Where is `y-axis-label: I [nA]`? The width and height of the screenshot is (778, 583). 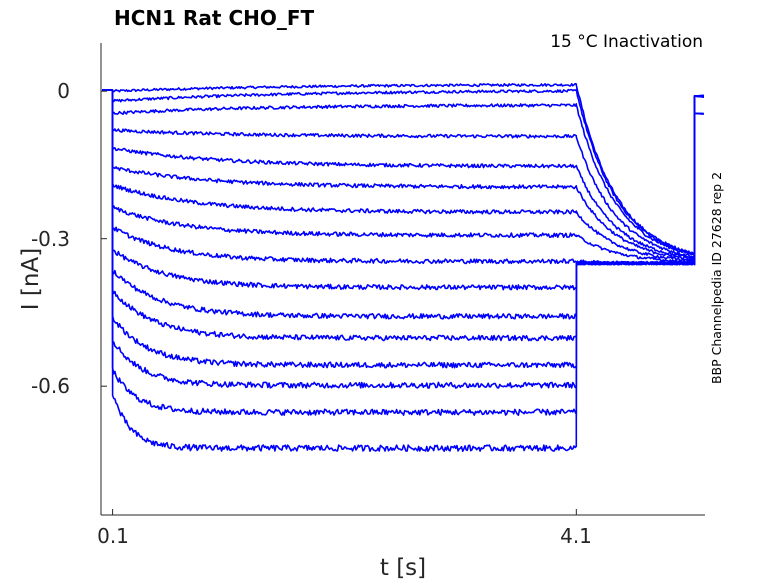
y-axis-label: I [nA] is located at coordinates (31, 279).